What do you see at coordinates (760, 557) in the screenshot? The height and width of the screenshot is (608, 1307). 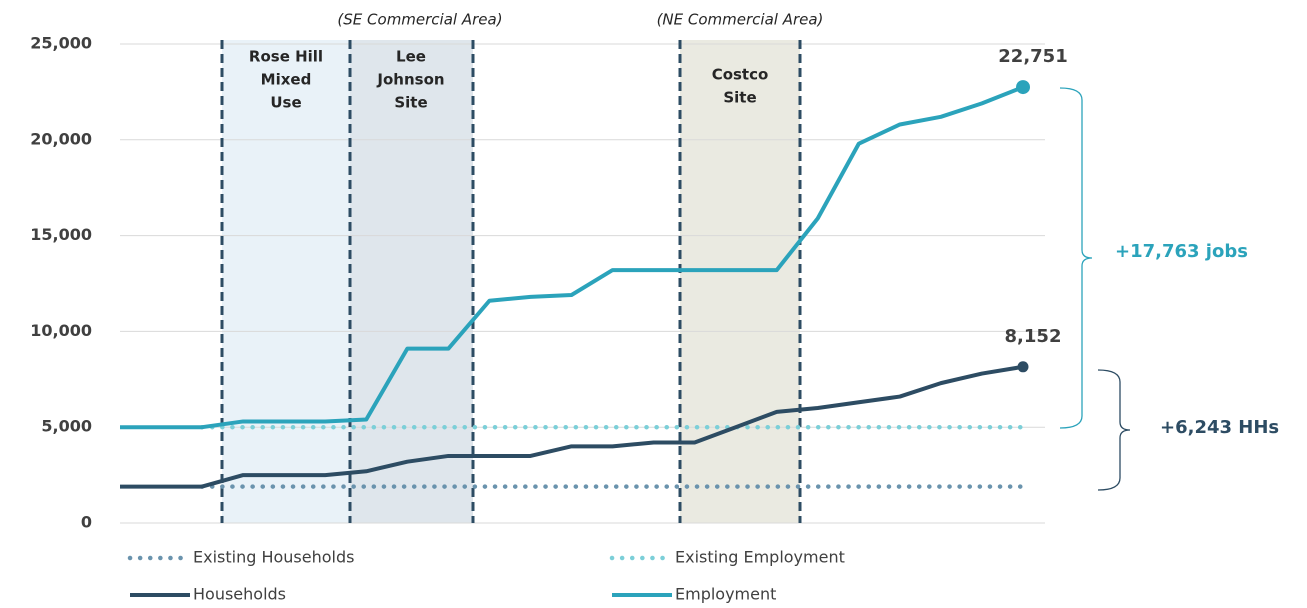 I see `legend-label: Existing Employment` at bounding box center [760, 557].